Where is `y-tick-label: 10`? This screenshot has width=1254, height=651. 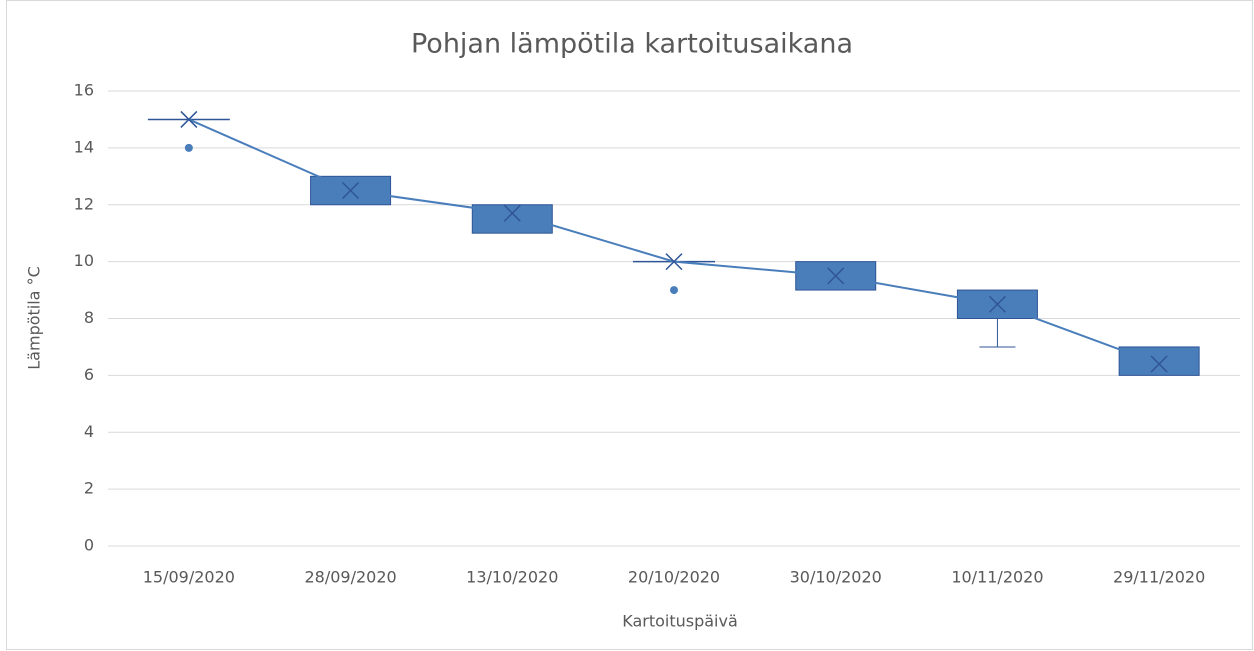
y-tick-label: 10 is located at coordinates (84, 260).